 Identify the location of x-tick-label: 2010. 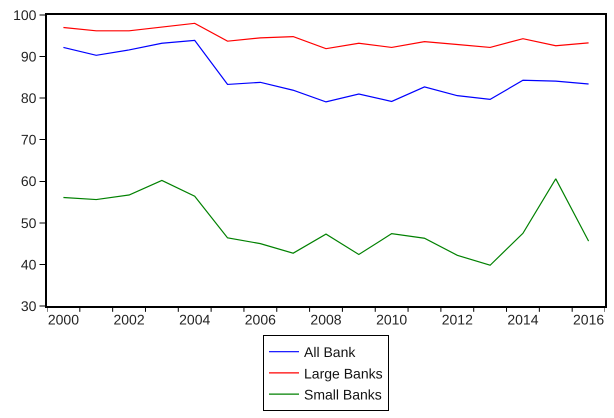
(392, 320).